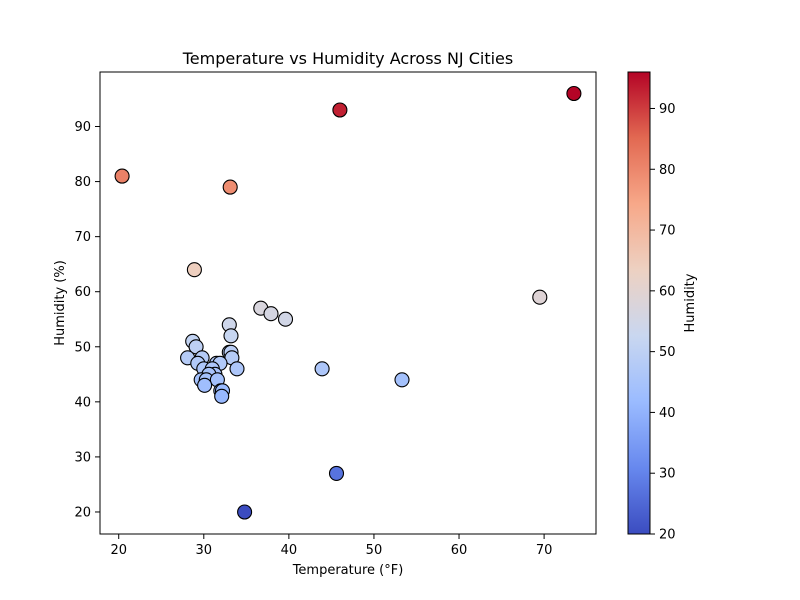 The image size is (800, 600). Describe the element at coordinates (667, 352) in the screenshot. I see `colorbar-tick-label: 50` at that location.